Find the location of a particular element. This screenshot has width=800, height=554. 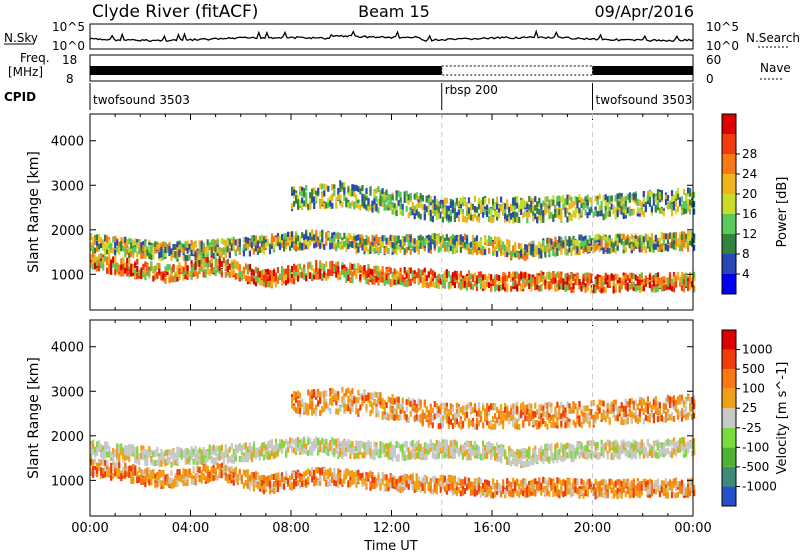

nsky-label: N.Sky is located at coordinates (21, 38).